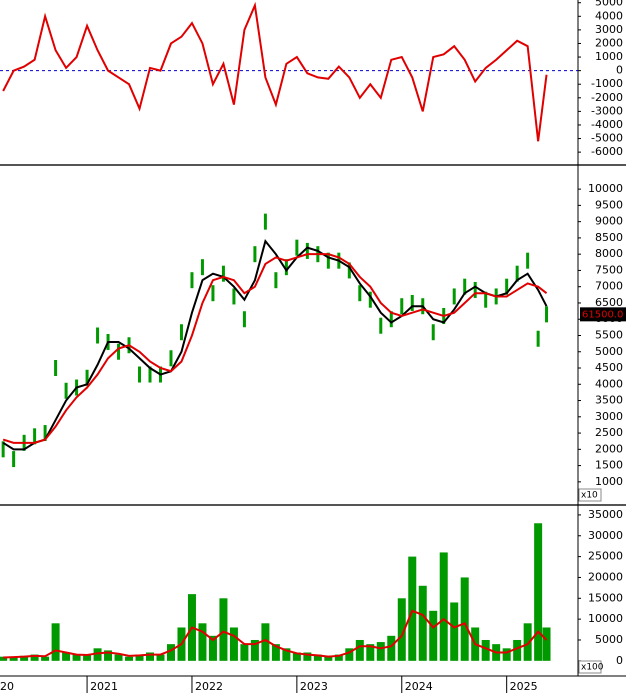 The height and width of the screenshot is (693, 626). Describe the element at coordinates (609, 432) in the screenshot. I see `y-tick-label: 2500` at that location.